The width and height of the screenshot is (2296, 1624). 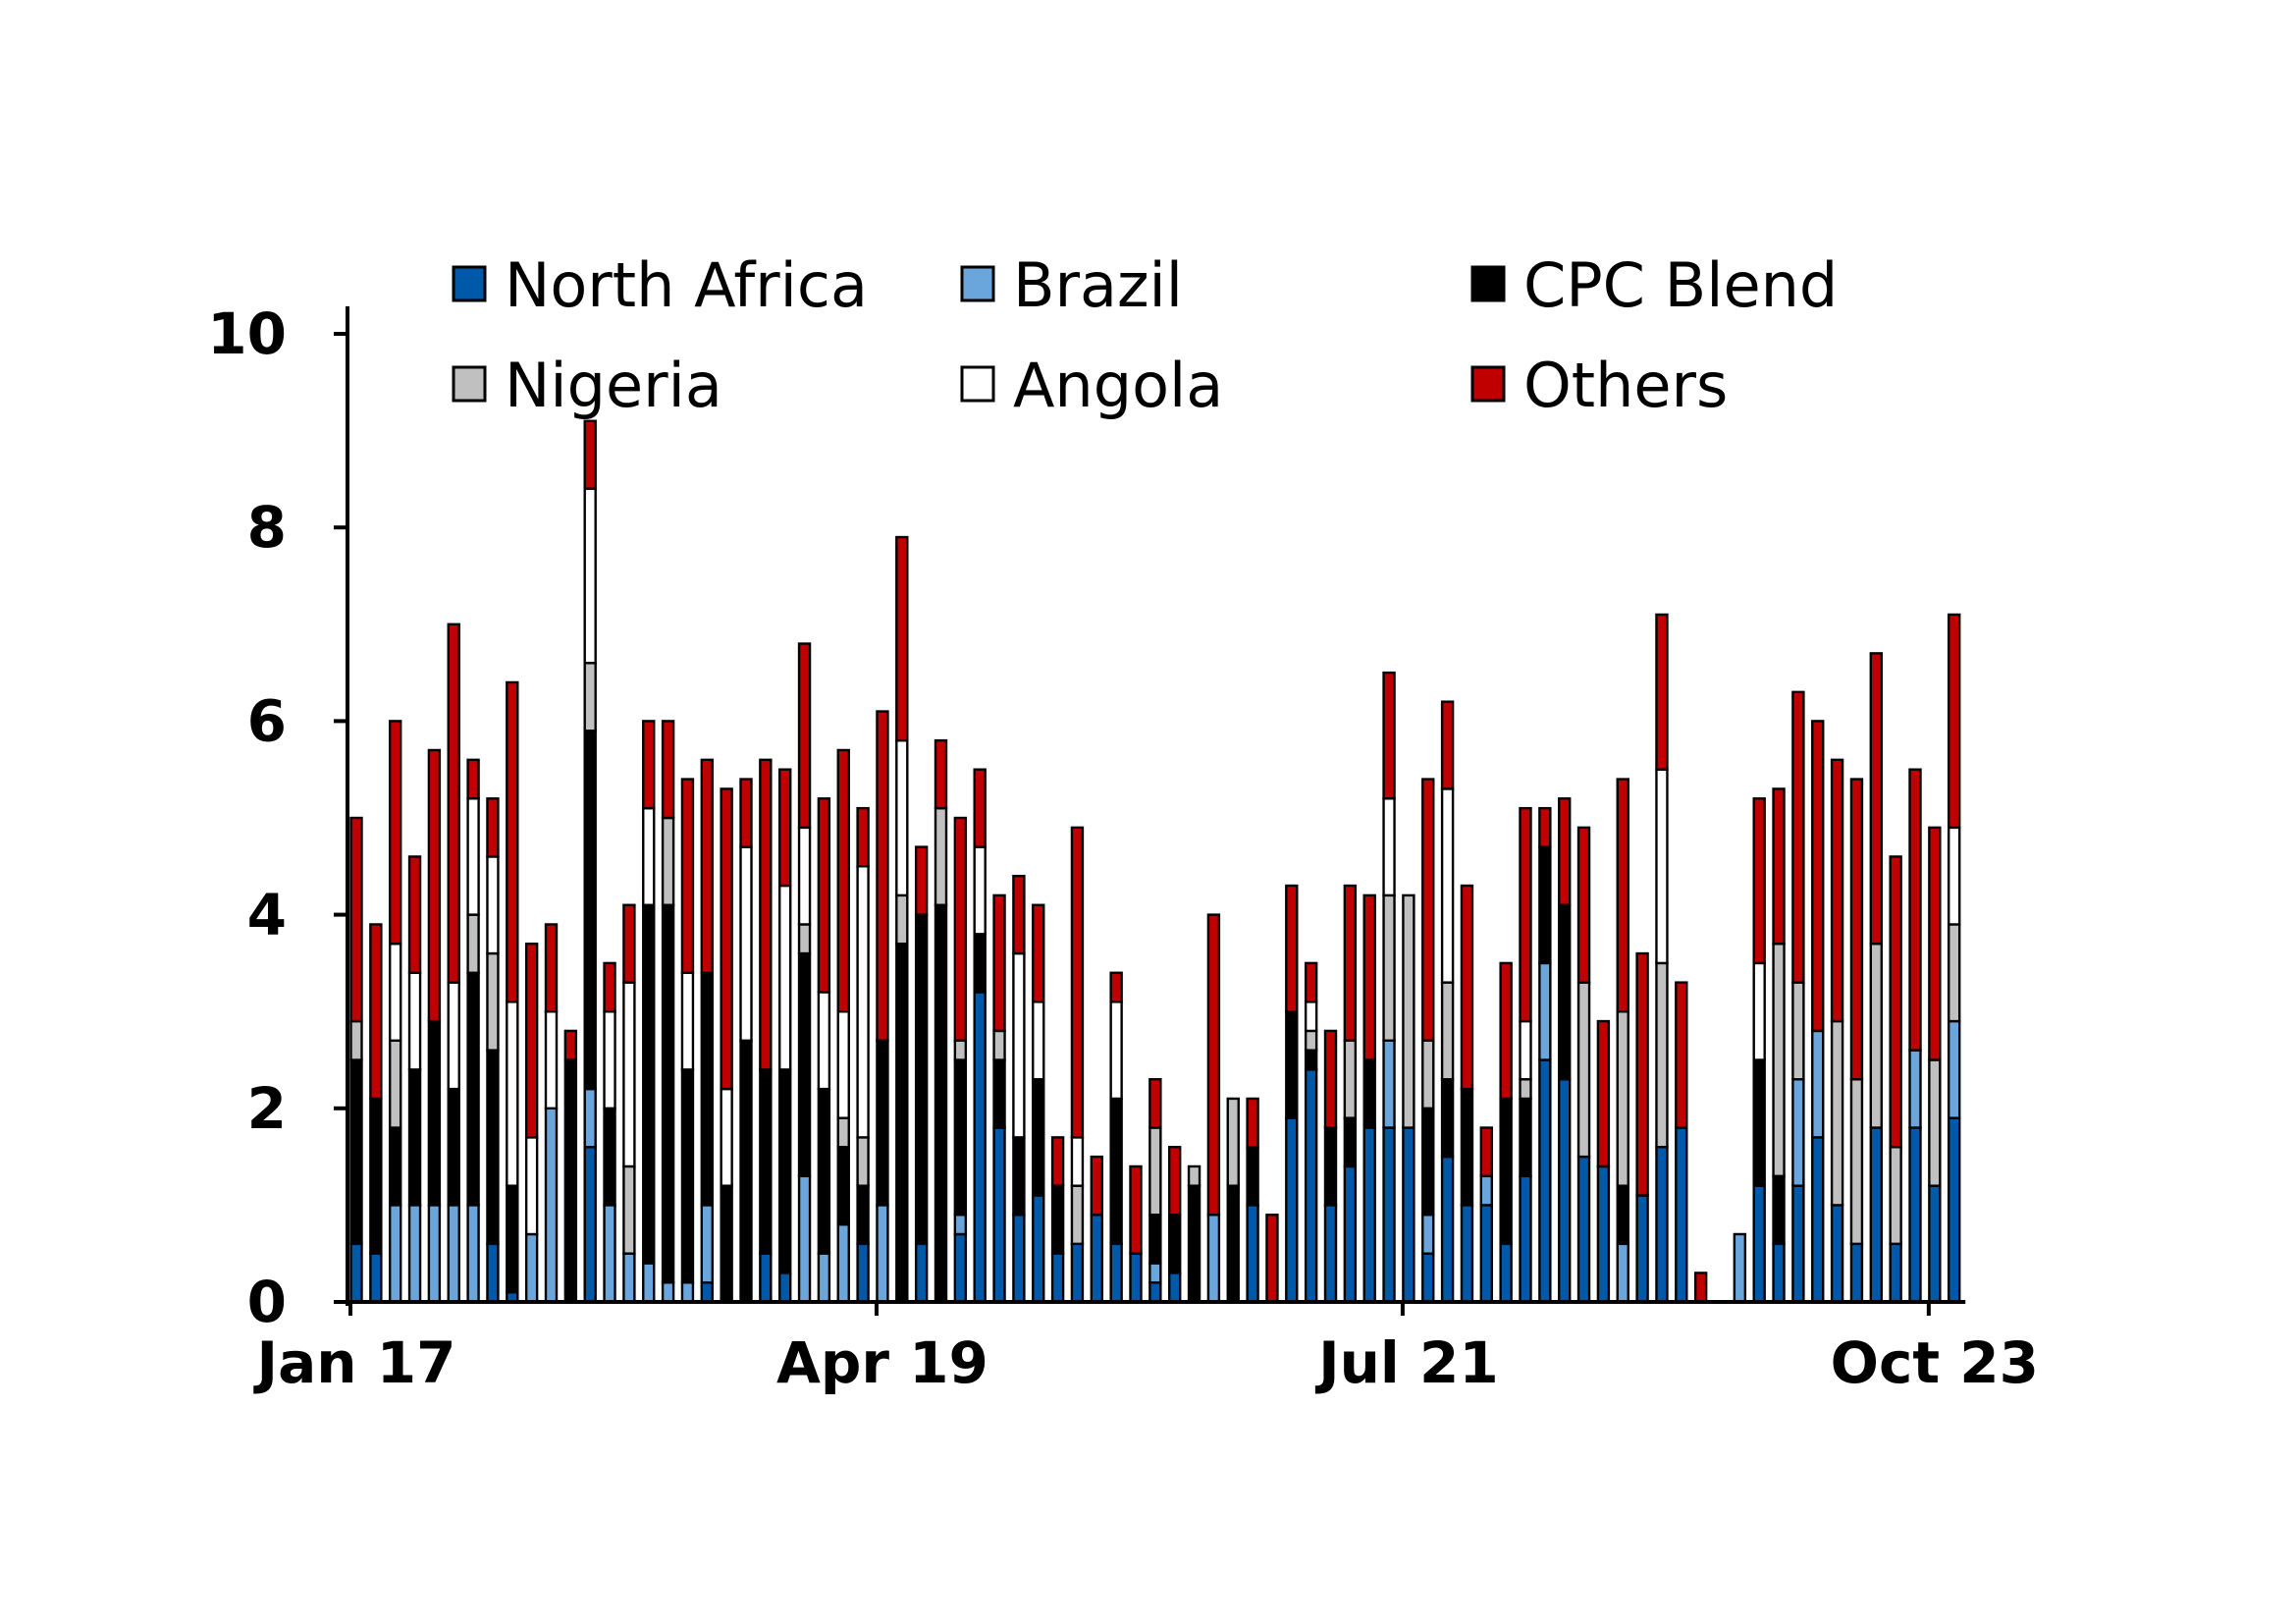 What do you see at coordinates (1118, 385) in the screenshot?
I see `legend-label-angola: Angola` at bounding box center [1118, 385].